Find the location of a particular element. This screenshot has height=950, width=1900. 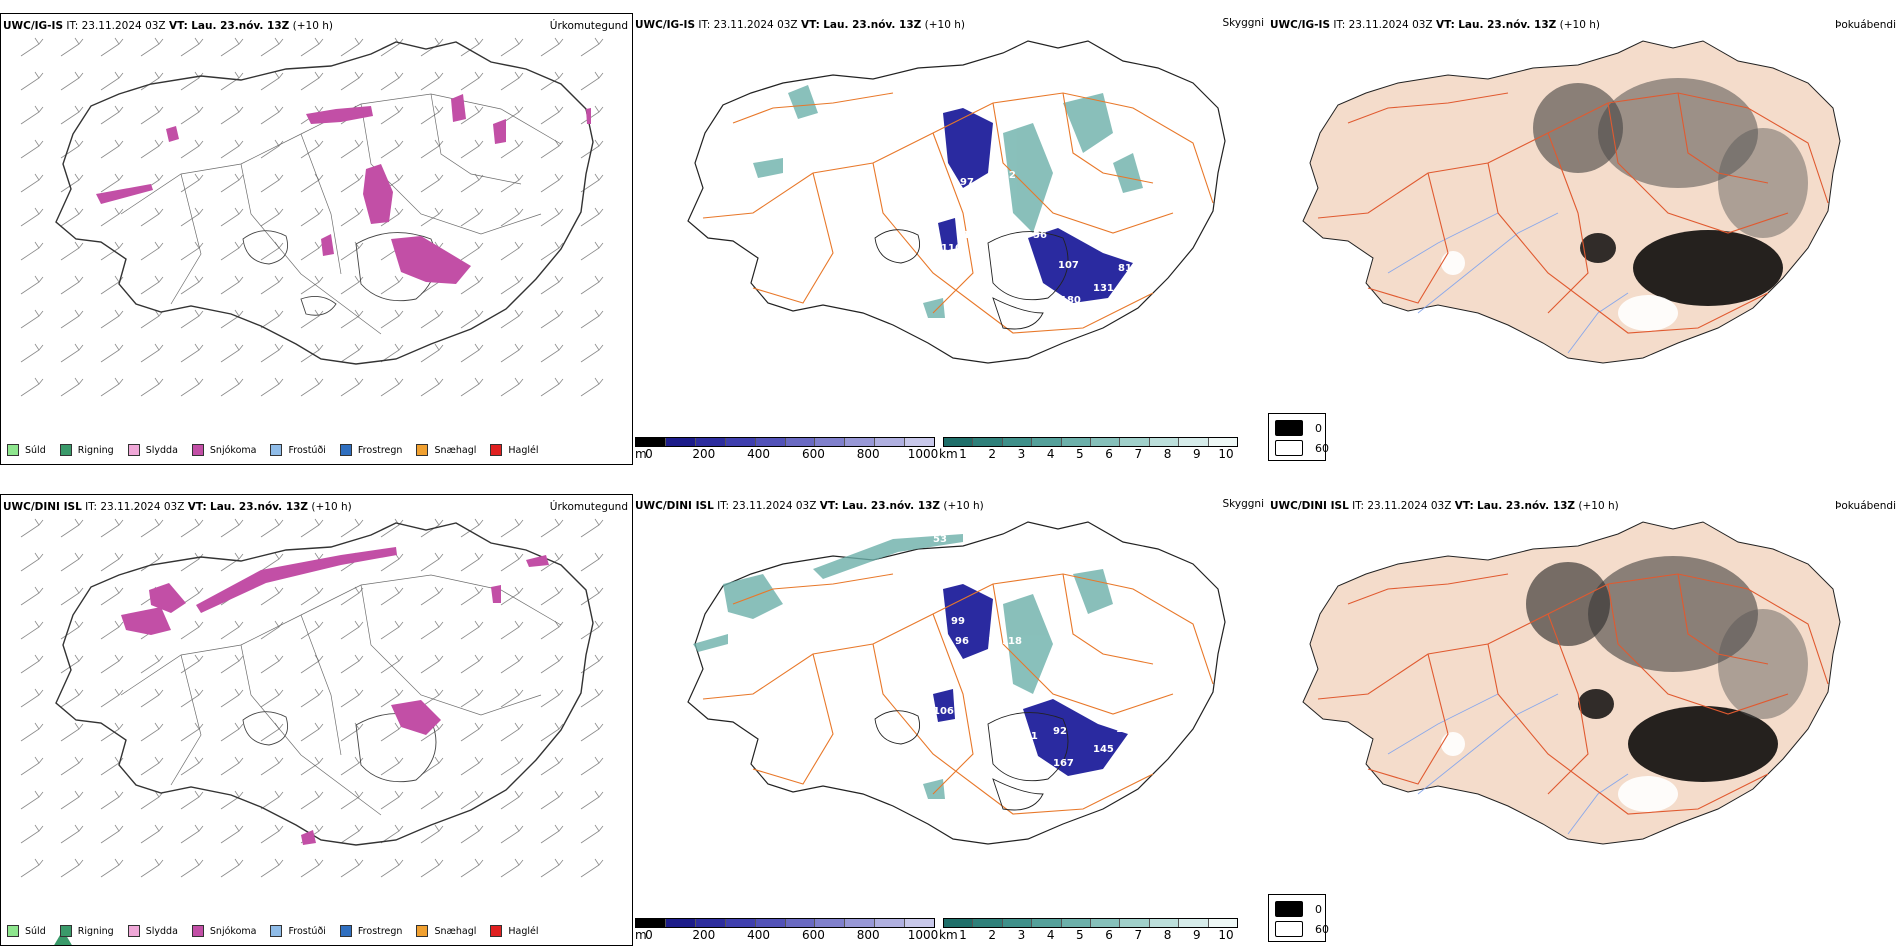

vis-value: 142 is located at coordinates (1005, 175).